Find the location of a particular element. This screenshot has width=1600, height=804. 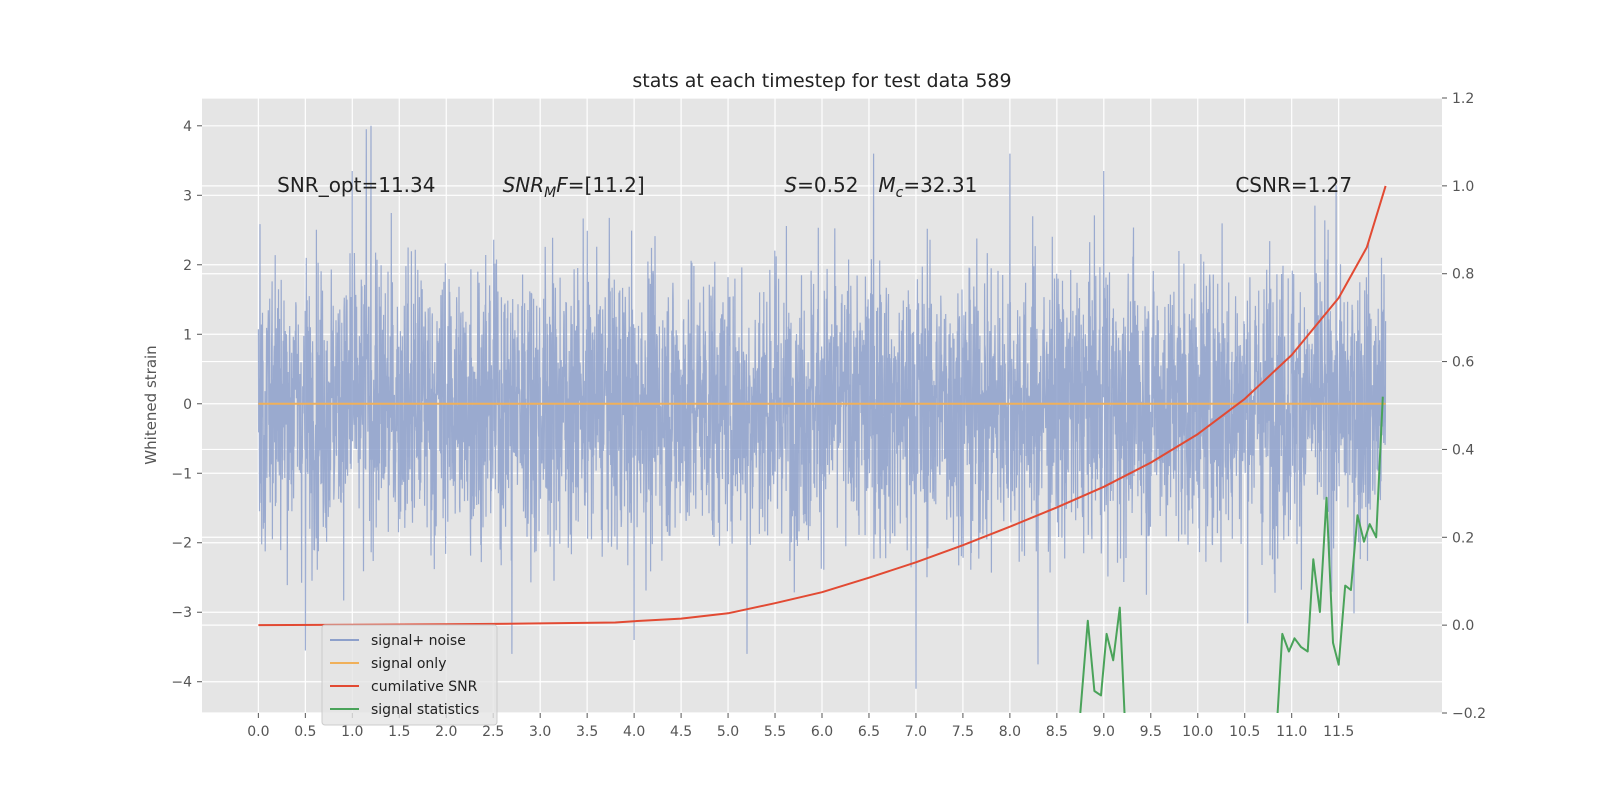

x-tick-label: 11.5 is located at coordinates (1338, 732).